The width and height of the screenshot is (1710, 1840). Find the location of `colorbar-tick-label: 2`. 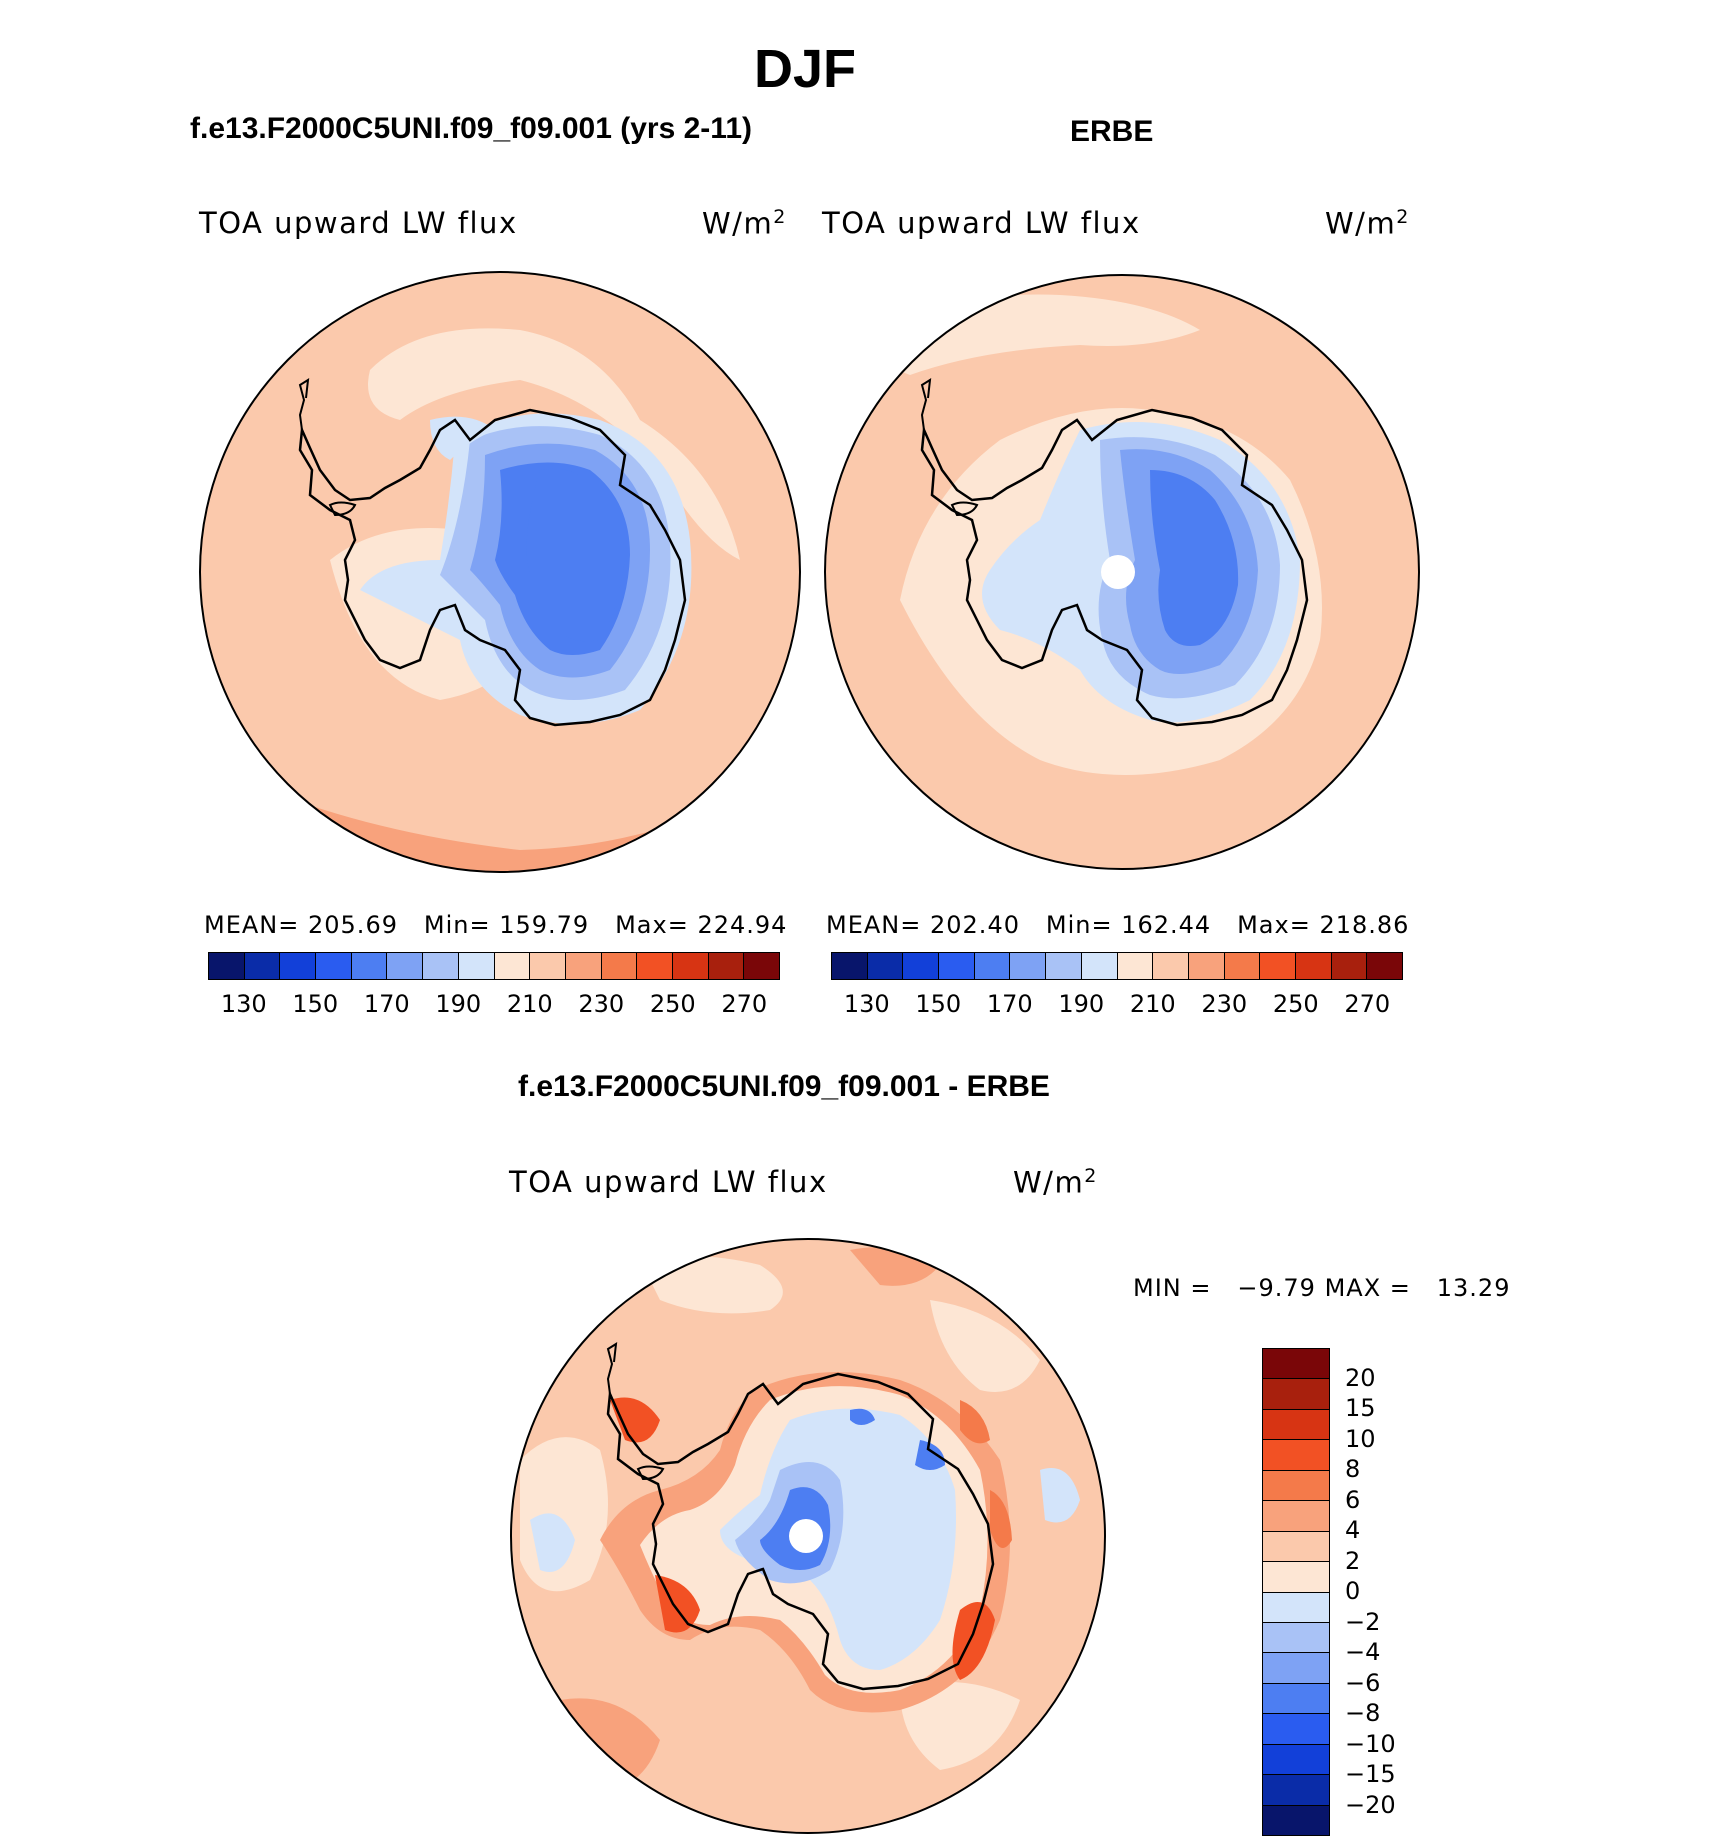

colorbar-tick-label: 2 is located at coordinates (1353, 1560).